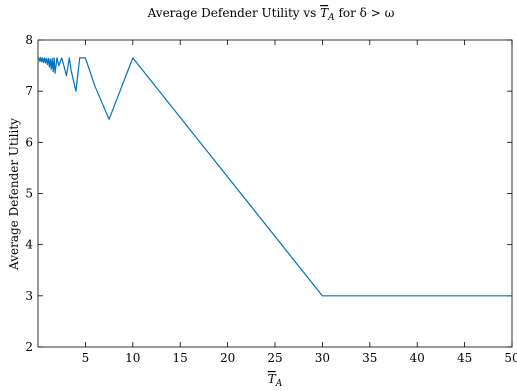  Describe the element at coordinates (417, 358) in the screenshot. I see `x-tick-label: 40` at that location.